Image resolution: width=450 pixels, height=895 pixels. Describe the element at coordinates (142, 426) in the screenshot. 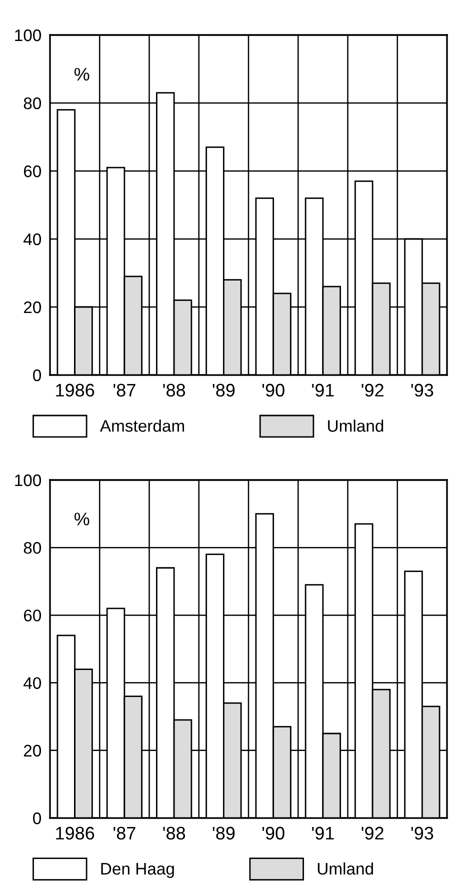

I see `legend-label: Amsterdam` at that location.